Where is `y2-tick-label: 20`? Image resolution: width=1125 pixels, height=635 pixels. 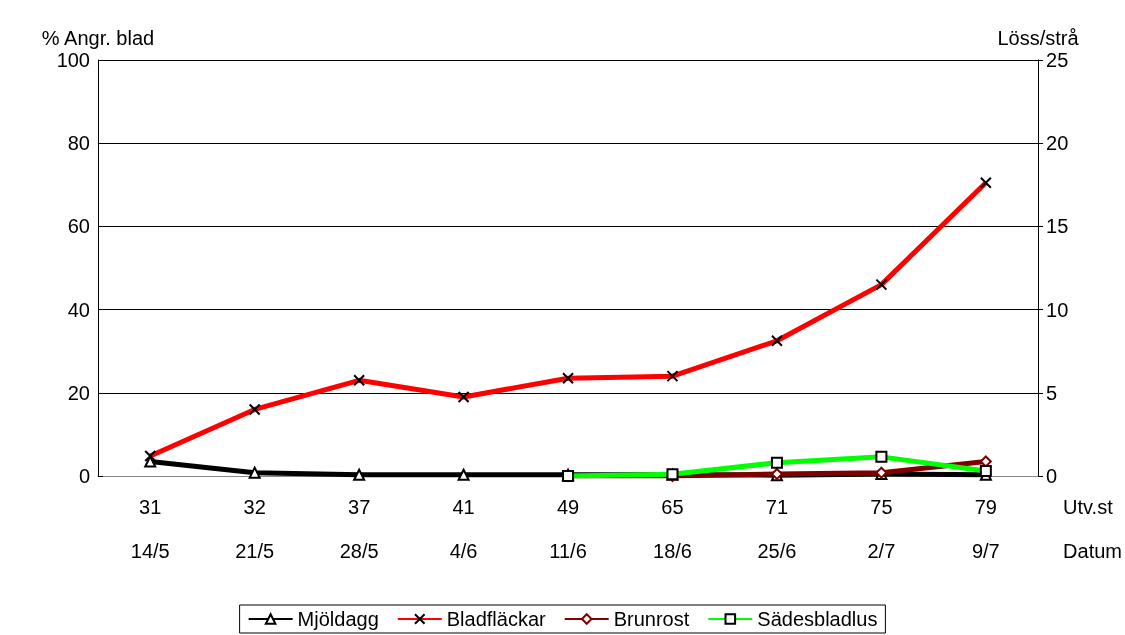 y2-tick-label: 20 is located at coordinates (1057, 143).